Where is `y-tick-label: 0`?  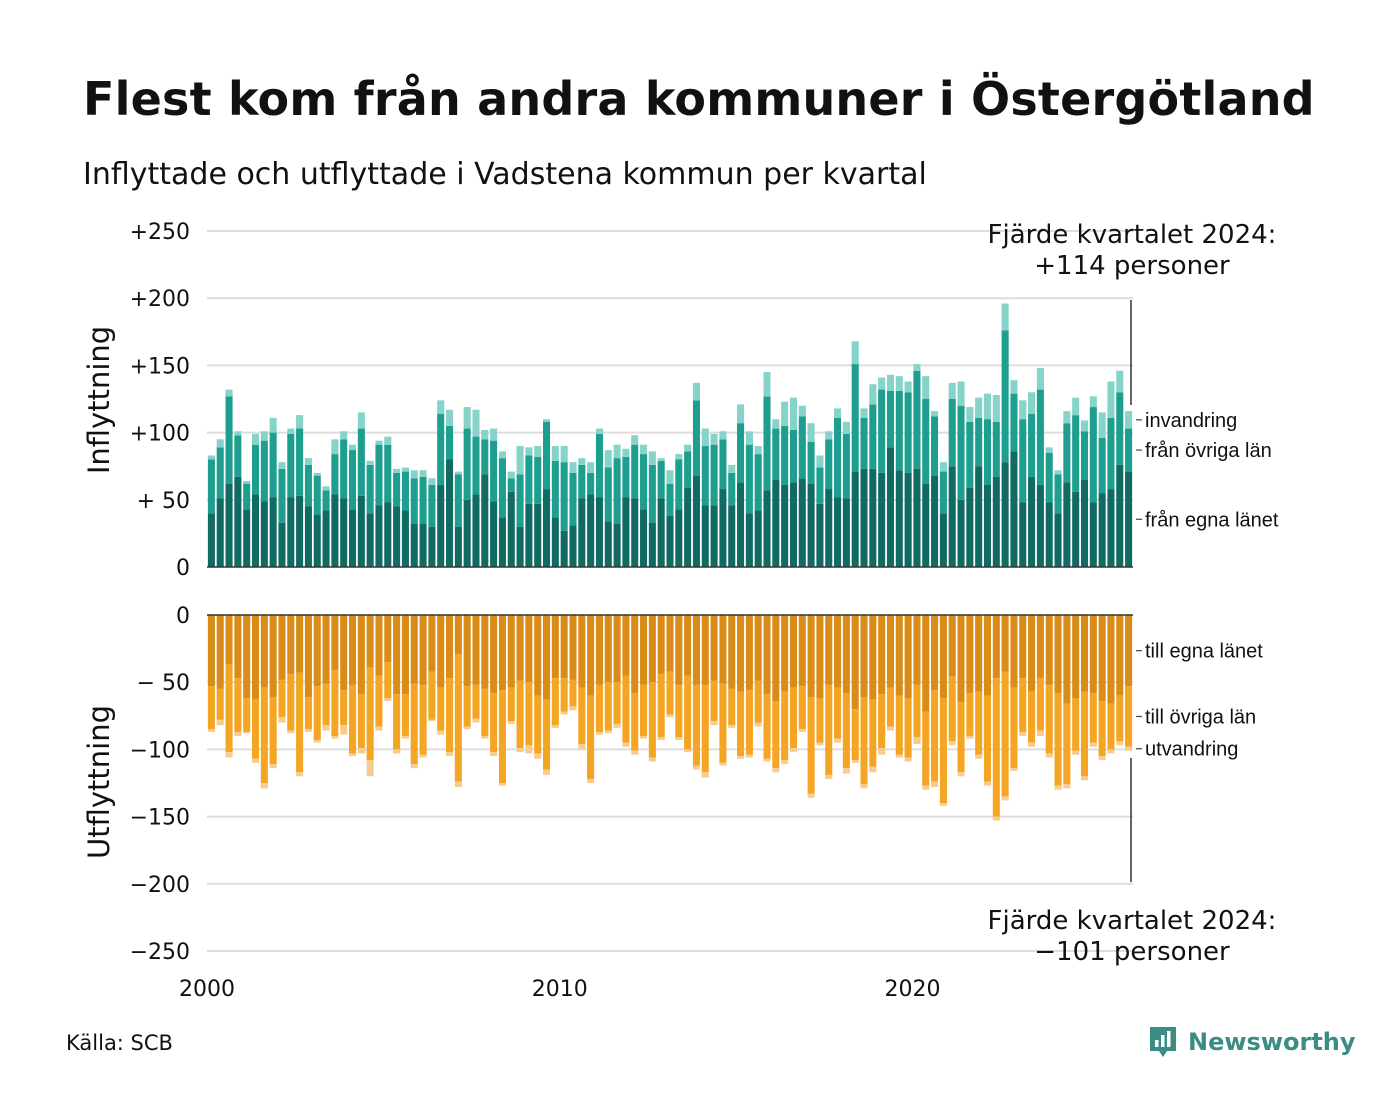
y-tick-label: 0 is located at coordinates (183, 616).